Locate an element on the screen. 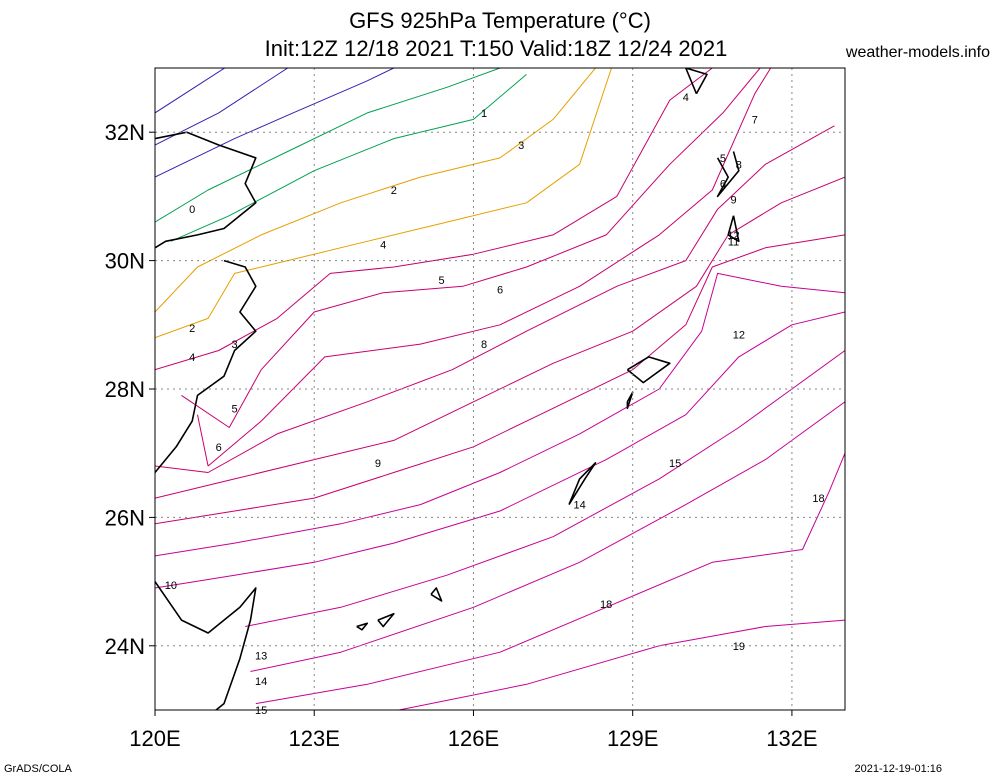  site-label: weather-models.info is located at coordinates (917, 52).